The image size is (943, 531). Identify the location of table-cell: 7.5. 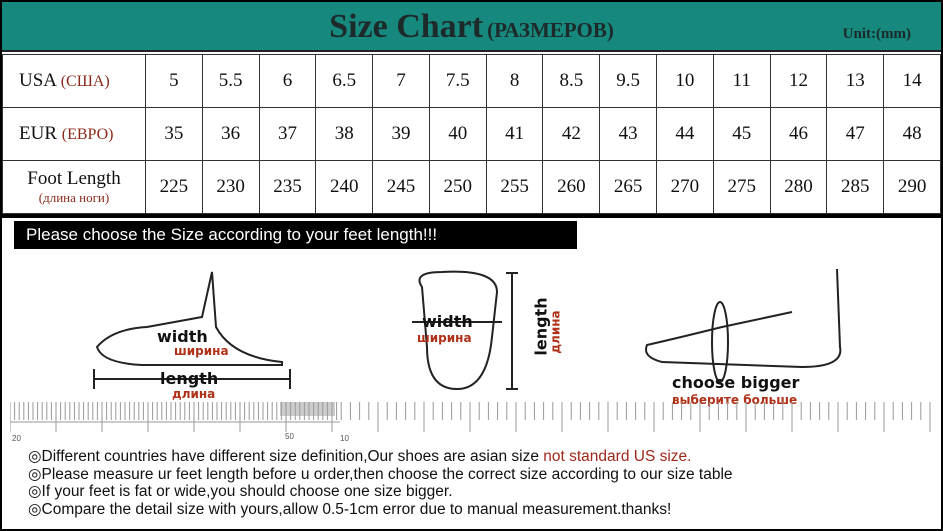
(457, 81).